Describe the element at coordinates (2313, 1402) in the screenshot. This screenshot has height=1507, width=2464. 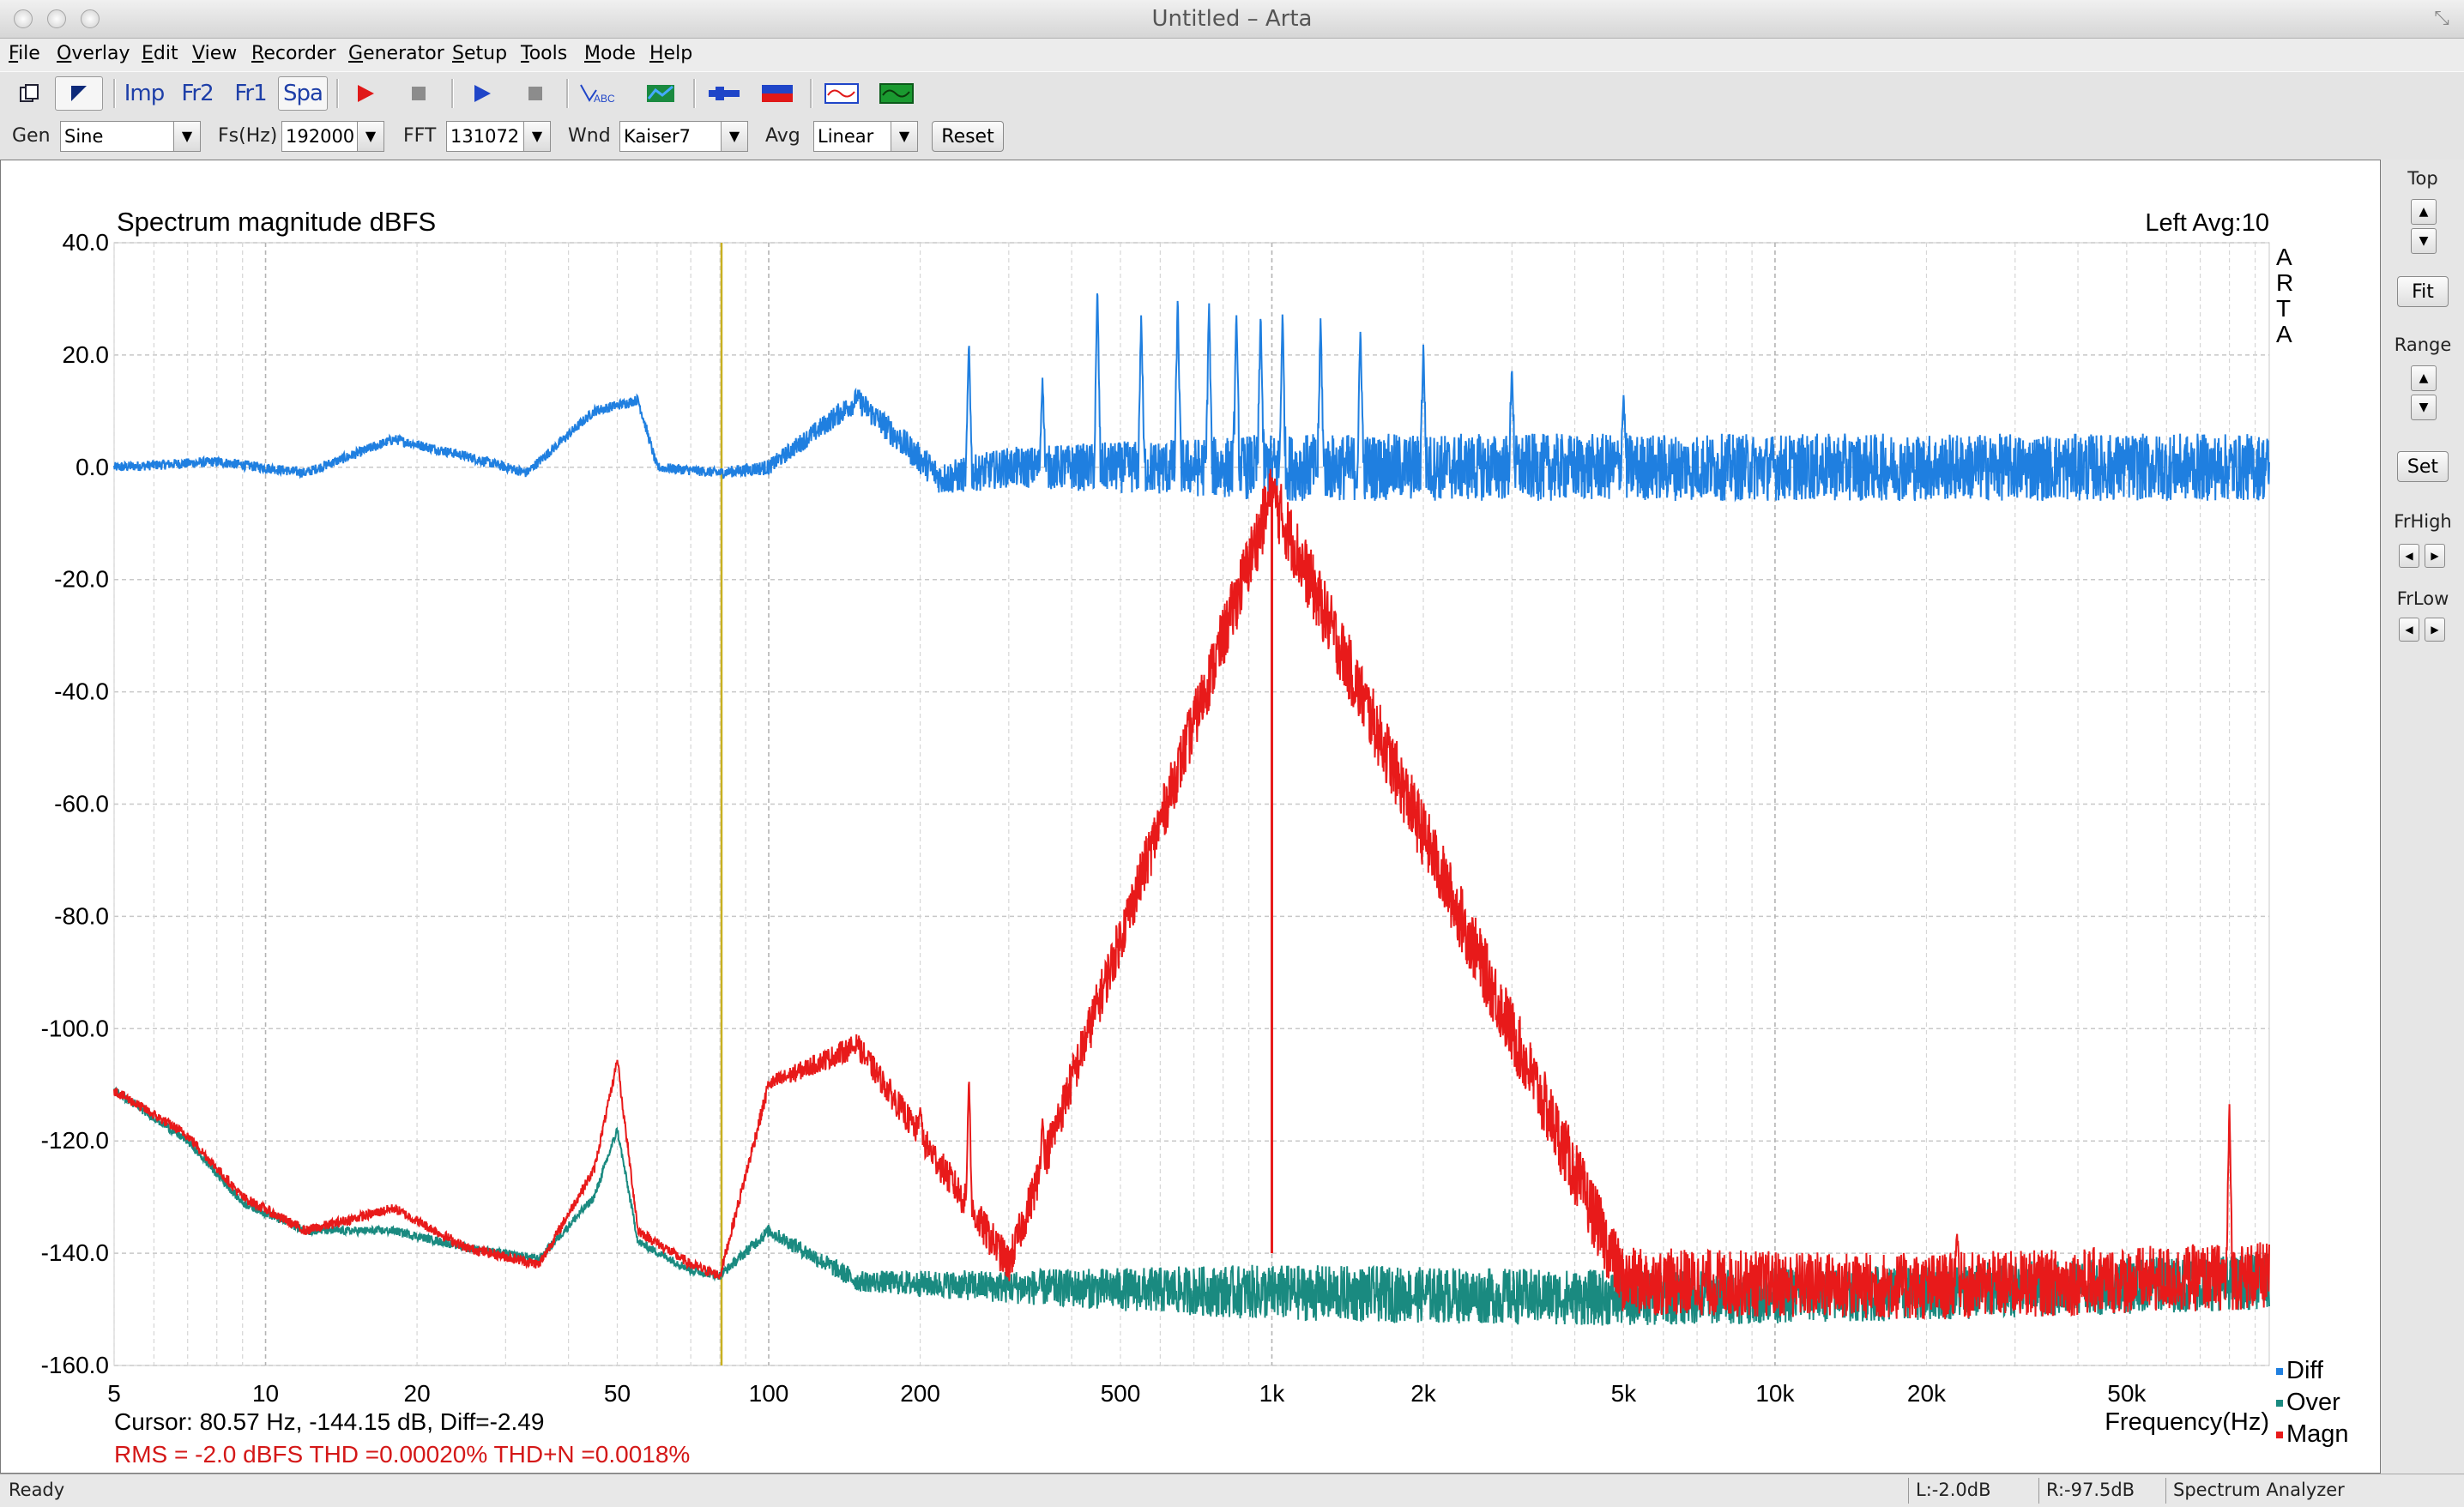
I see `legend-label-over: Over` at that location.